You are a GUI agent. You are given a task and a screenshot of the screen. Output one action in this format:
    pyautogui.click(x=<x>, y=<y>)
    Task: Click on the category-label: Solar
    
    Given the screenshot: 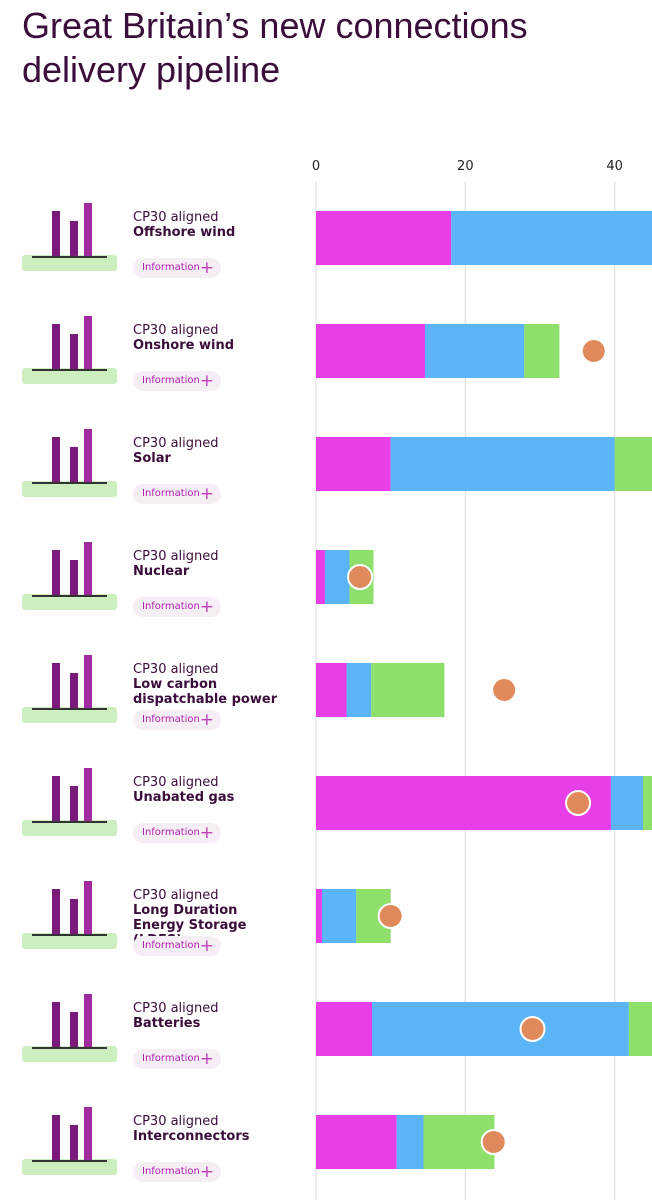 What is the action you would take?
    pyautogui.click(x=152, y=458)
    